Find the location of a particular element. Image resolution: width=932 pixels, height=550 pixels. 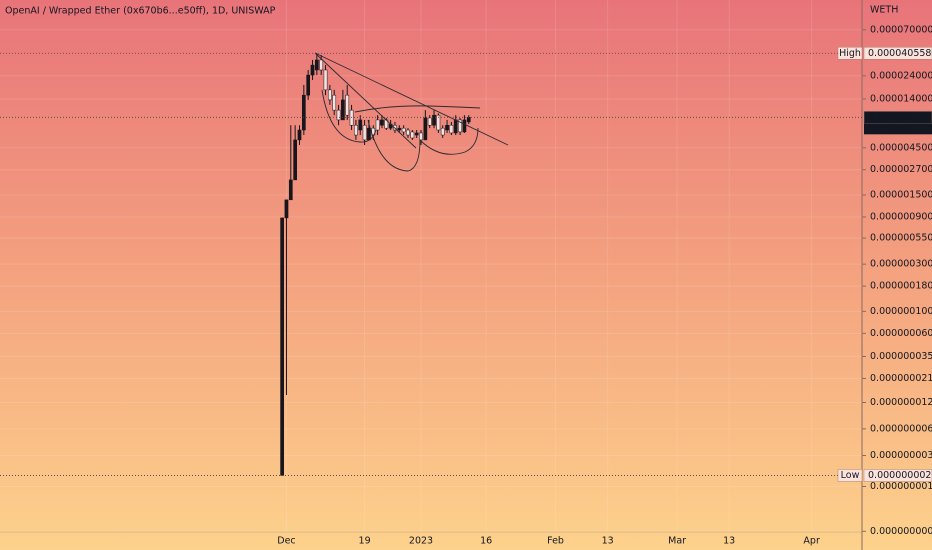

countdown: 09:13:40 is located at coordinates (889, 128).